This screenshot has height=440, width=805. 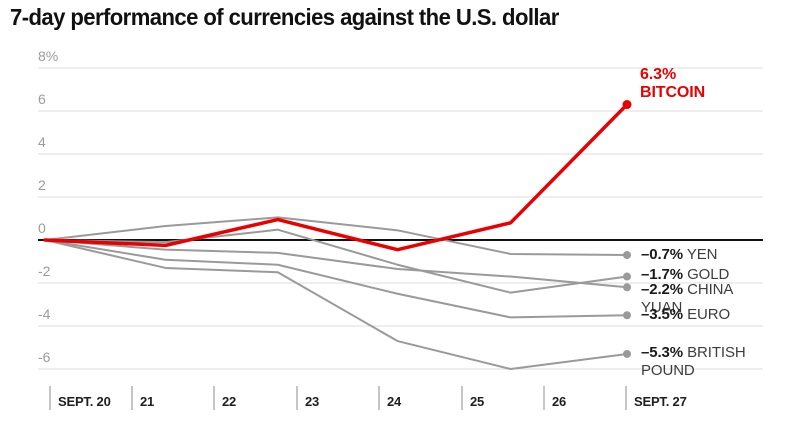 I want to click on x-axis-label: SEPT. 20, so click(x=84, y=401).